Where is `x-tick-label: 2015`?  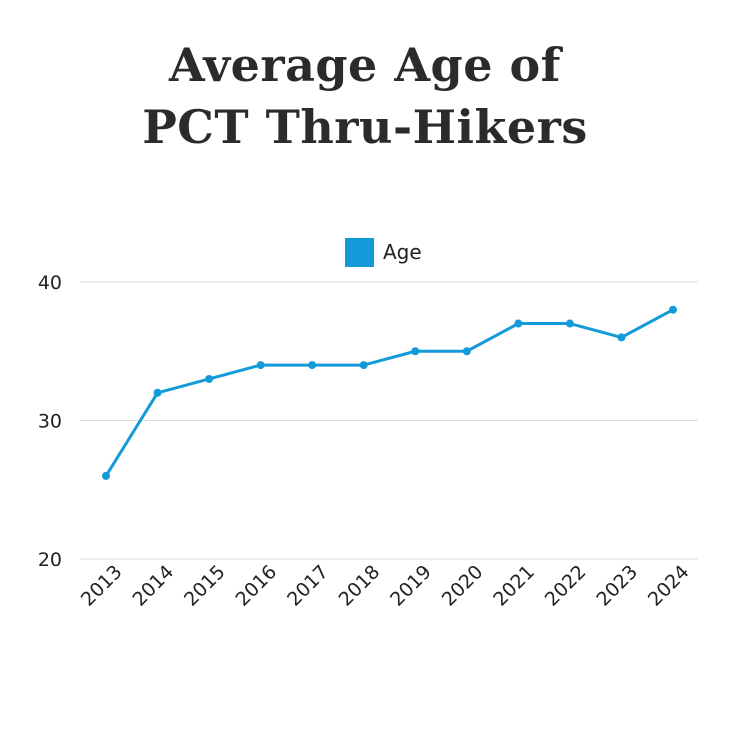 x-tick-label: 2015 is located at coordinates (205, 586).